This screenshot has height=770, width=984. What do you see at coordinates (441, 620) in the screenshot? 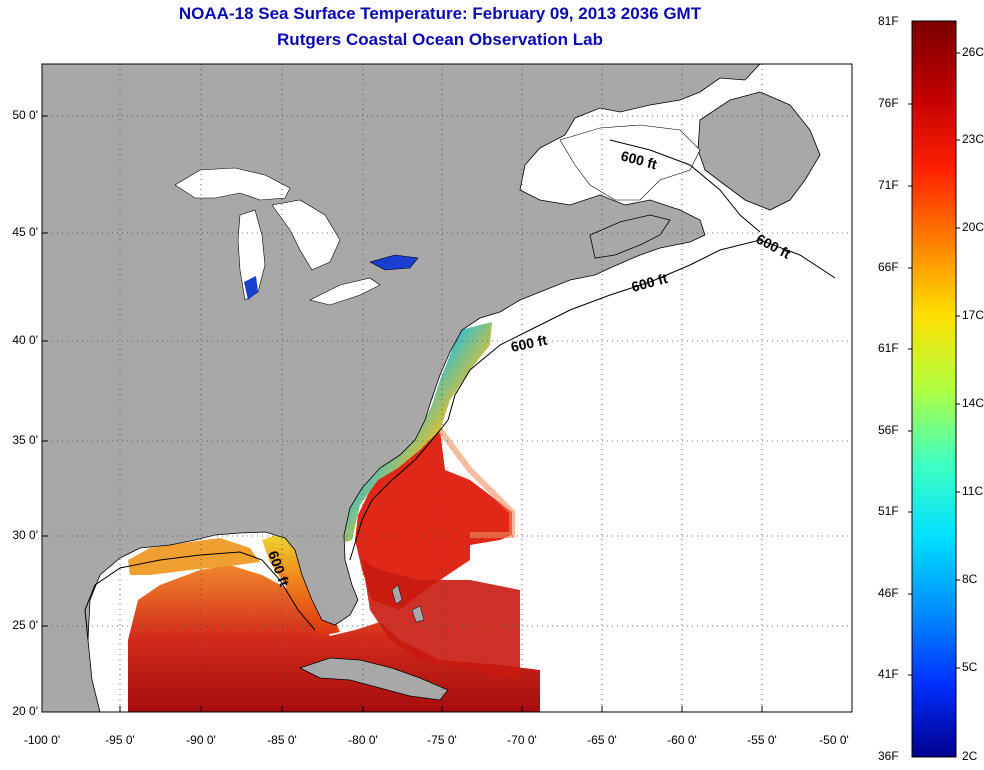
I see `atlantic-sst-field` at bounding box center [441, 620].